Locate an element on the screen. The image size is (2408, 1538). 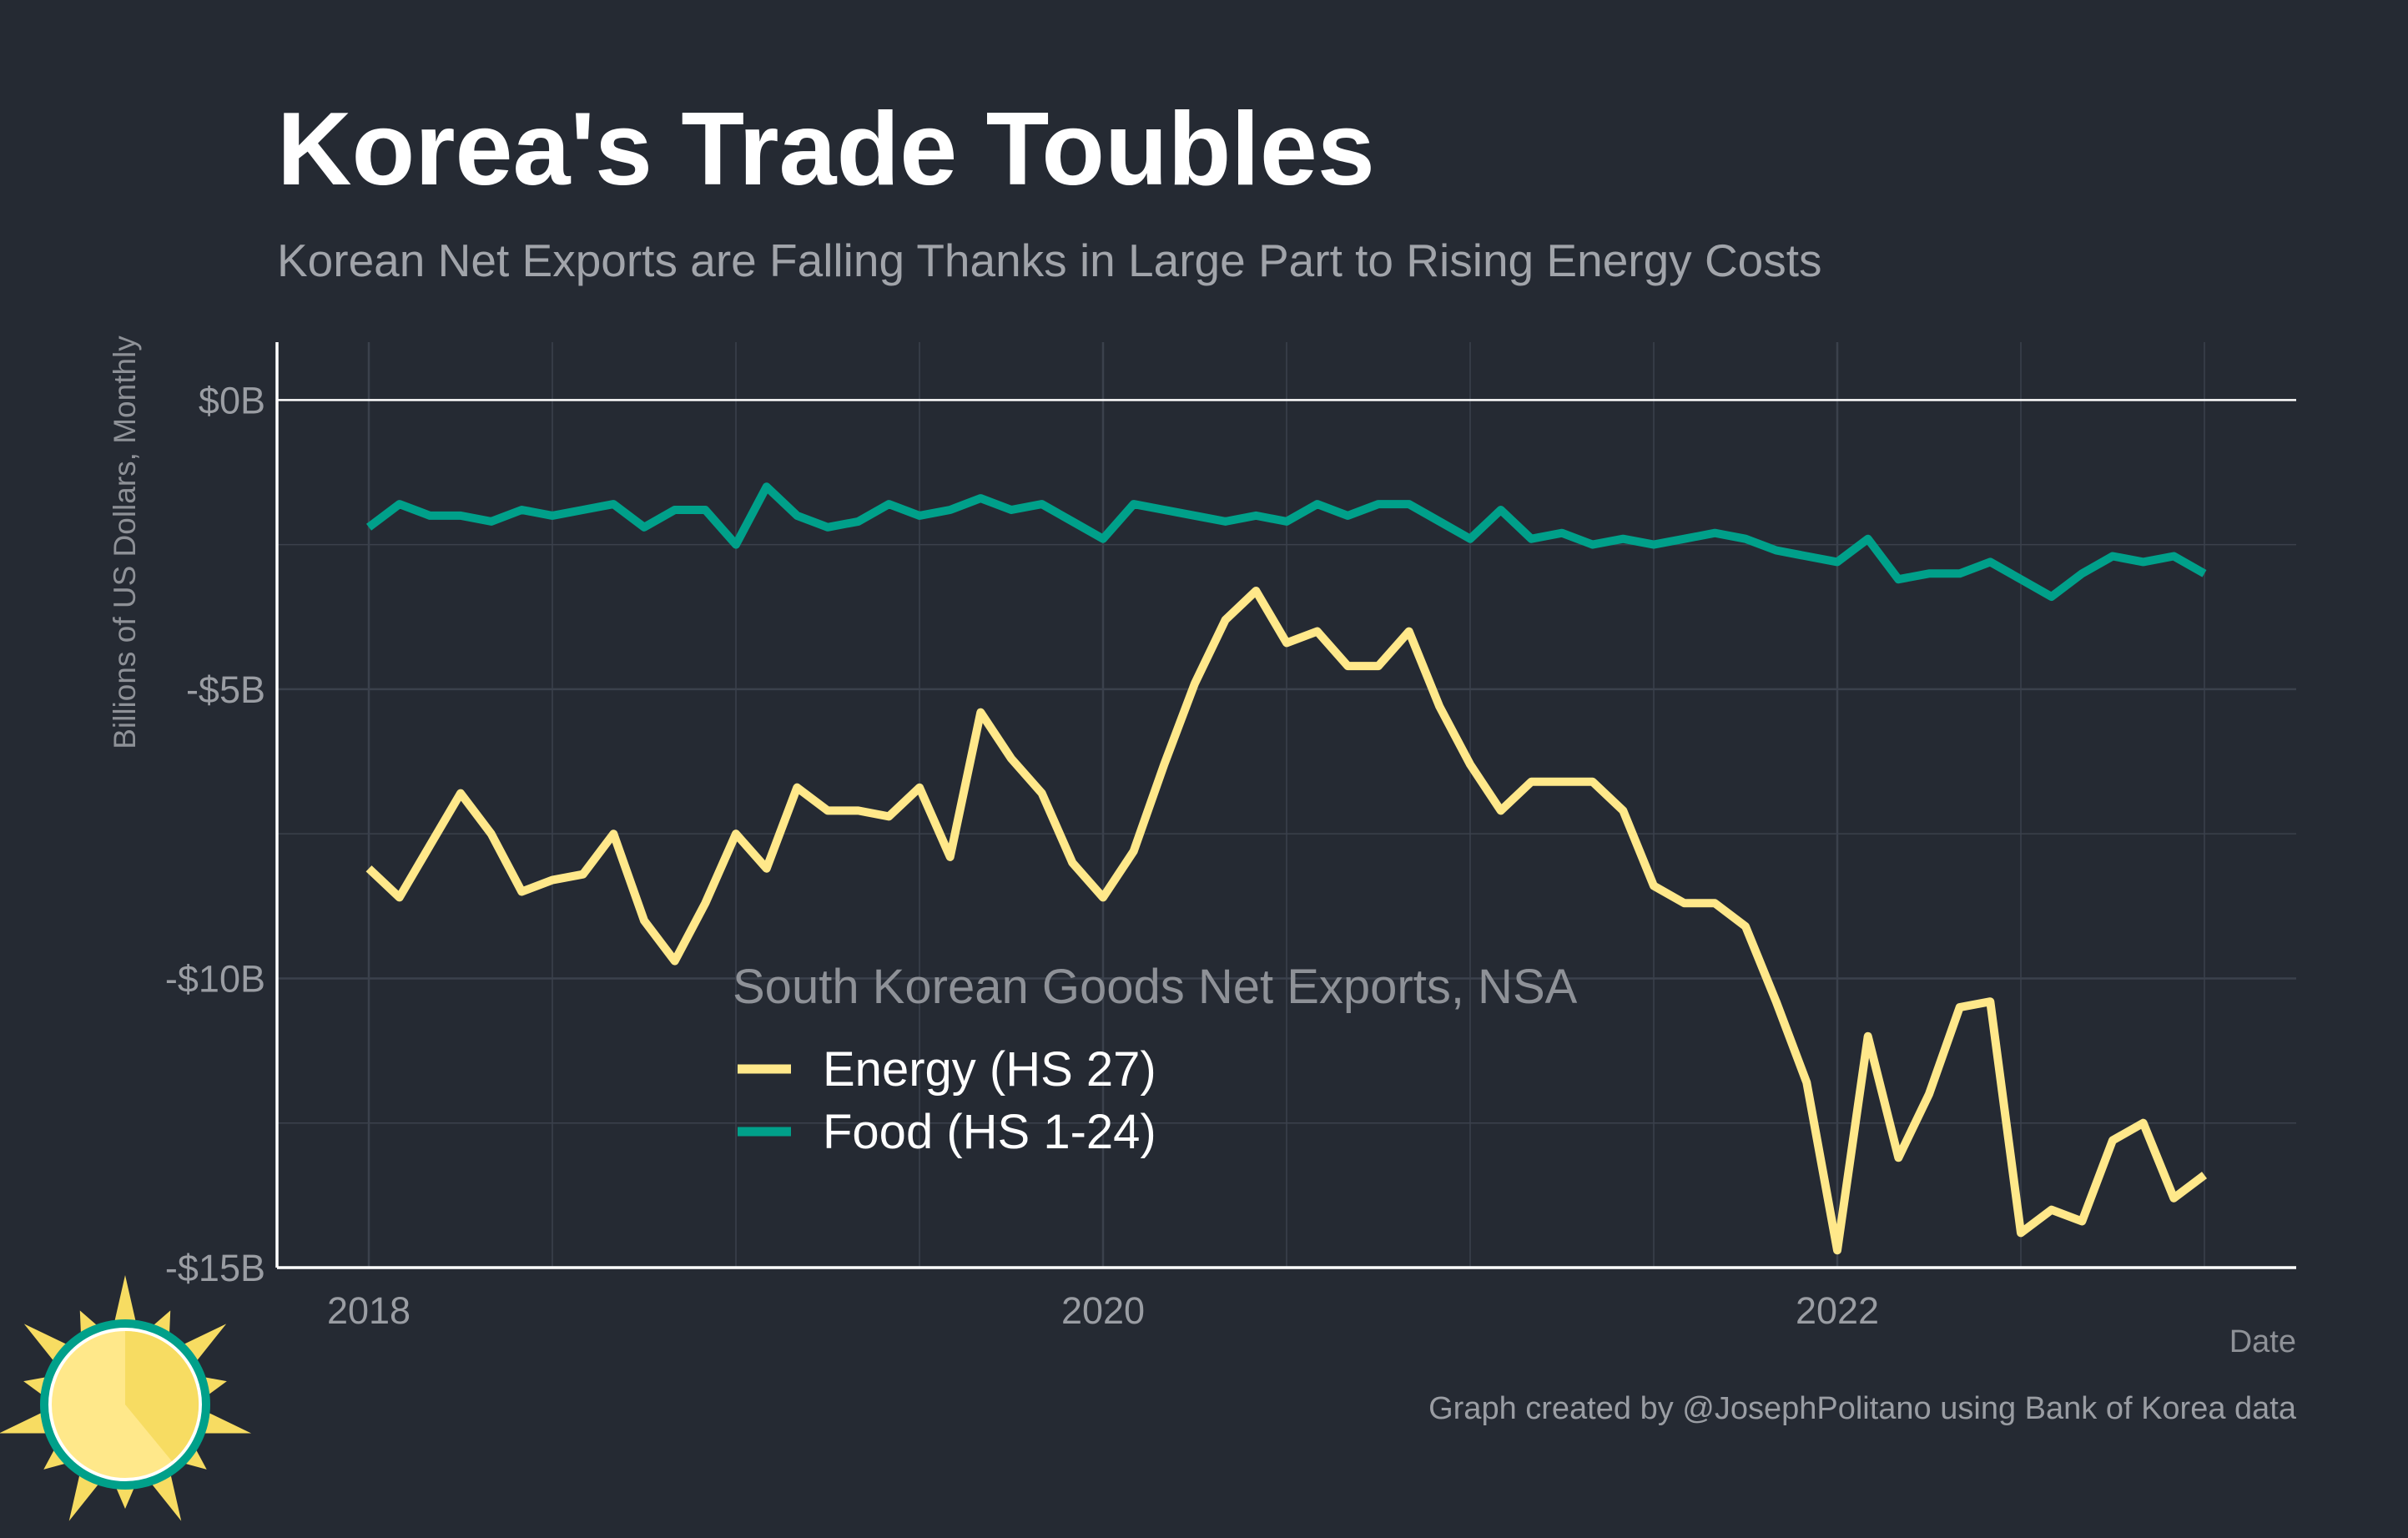
legend-label: Food (HS 1-24) is located at coordinates (989, 1132).